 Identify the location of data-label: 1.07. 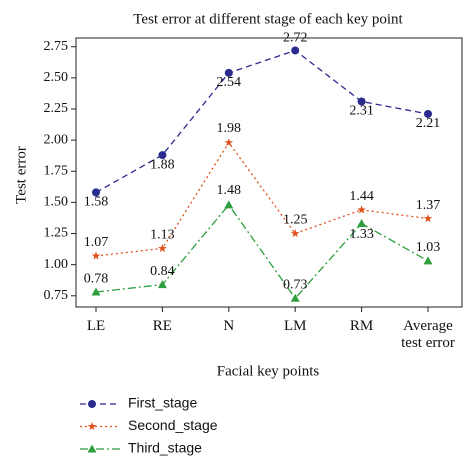
(96, 242).